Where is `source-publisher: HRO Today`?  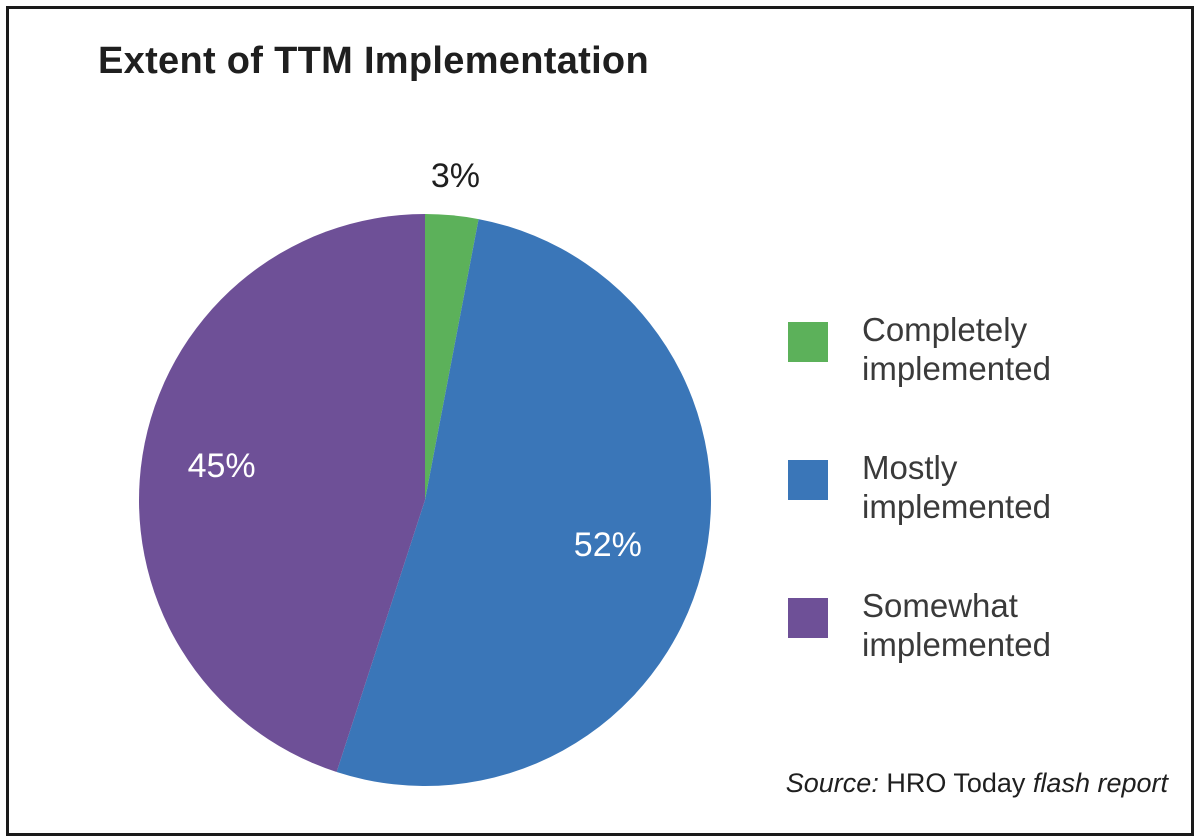 source-publisher: HRO Today is located at coordinates (956, 783).